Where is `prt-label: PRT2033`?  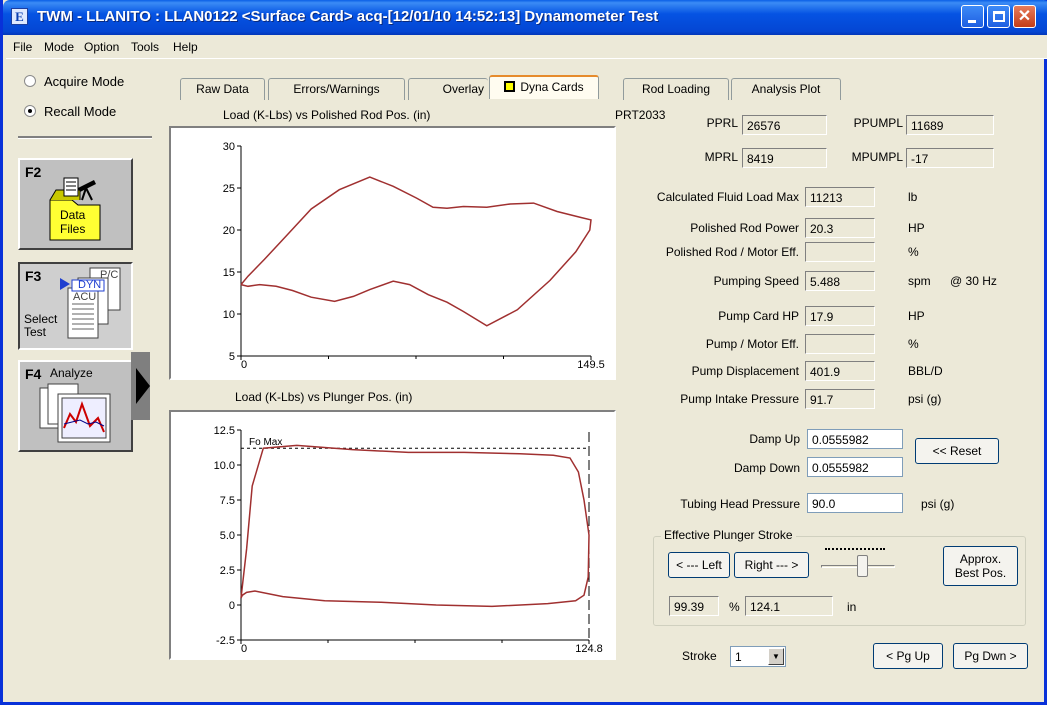 prt-label: PRT2033 is located at coordinates (640, 115).